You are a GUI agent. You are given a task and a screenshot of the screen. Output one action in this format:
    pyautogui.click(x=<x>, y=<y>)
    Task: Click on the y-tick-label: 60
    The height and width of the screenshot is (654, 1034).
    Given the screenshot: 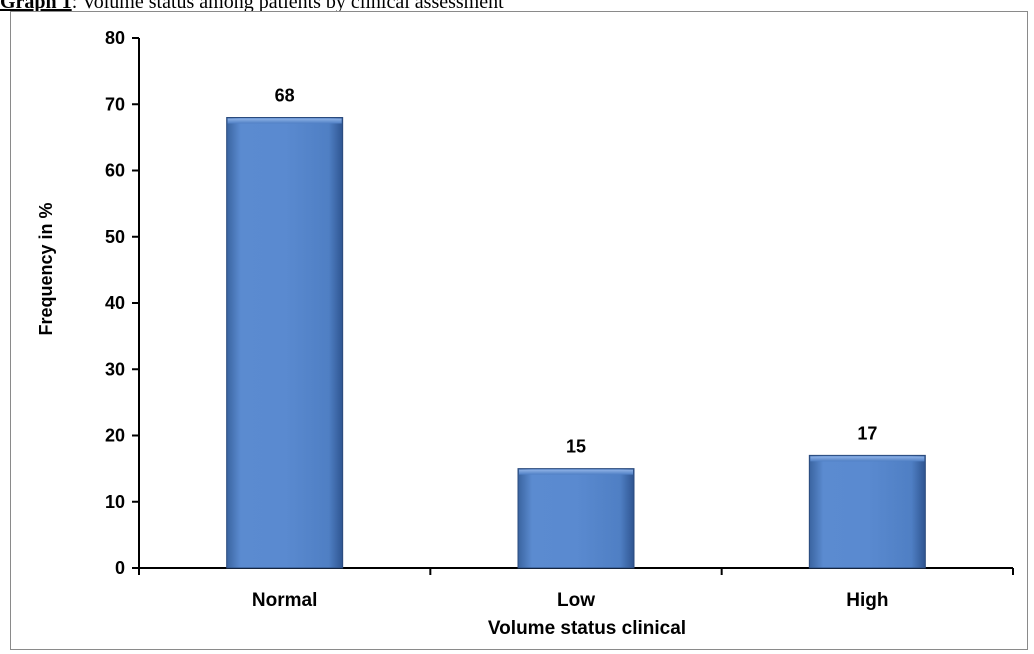 What is the action you would take?
    pyautogui.click(x=115, y=171)
    